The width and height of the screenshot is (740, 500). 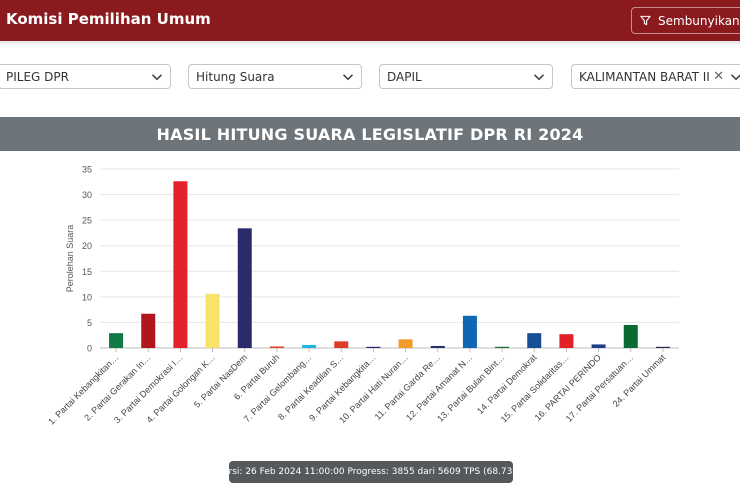 I want to click on dapil-value: KALIMANTAN BARAT II, so click(x=644, y=76).